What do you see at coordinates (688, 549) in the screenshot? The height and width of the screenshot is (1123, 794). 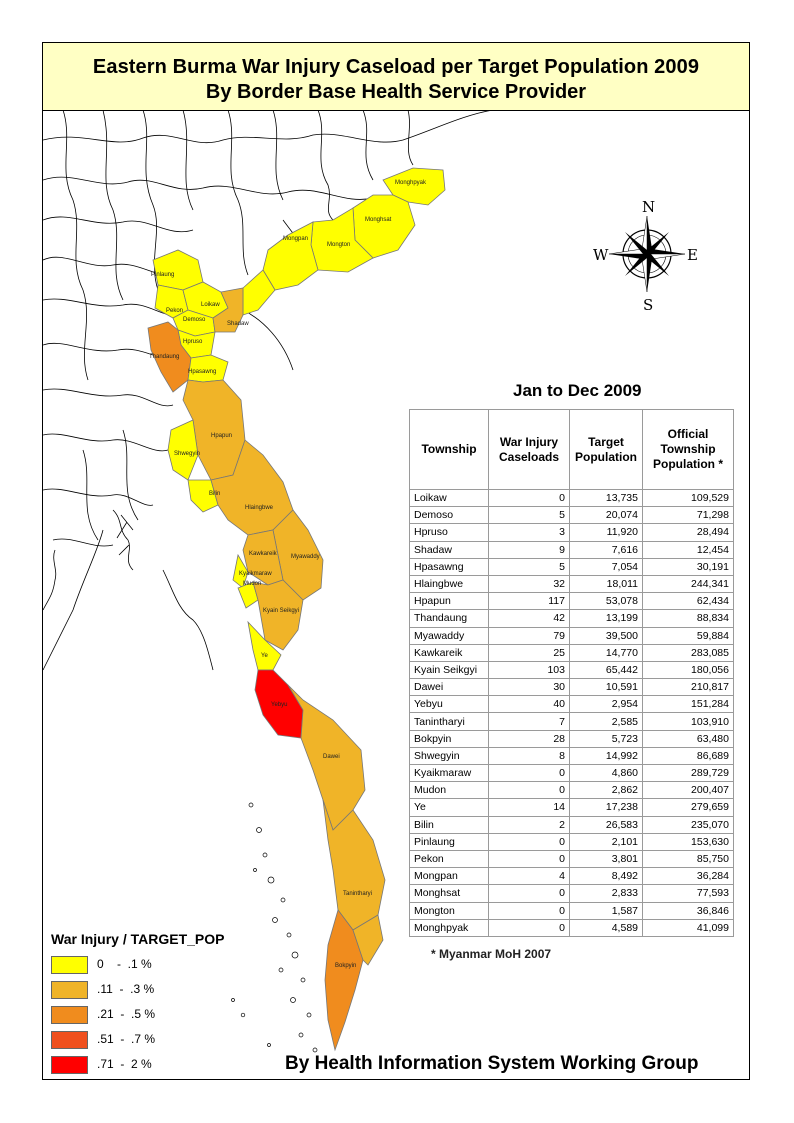 I see `official-cell: 12,454` at bounding box center [688, 549].